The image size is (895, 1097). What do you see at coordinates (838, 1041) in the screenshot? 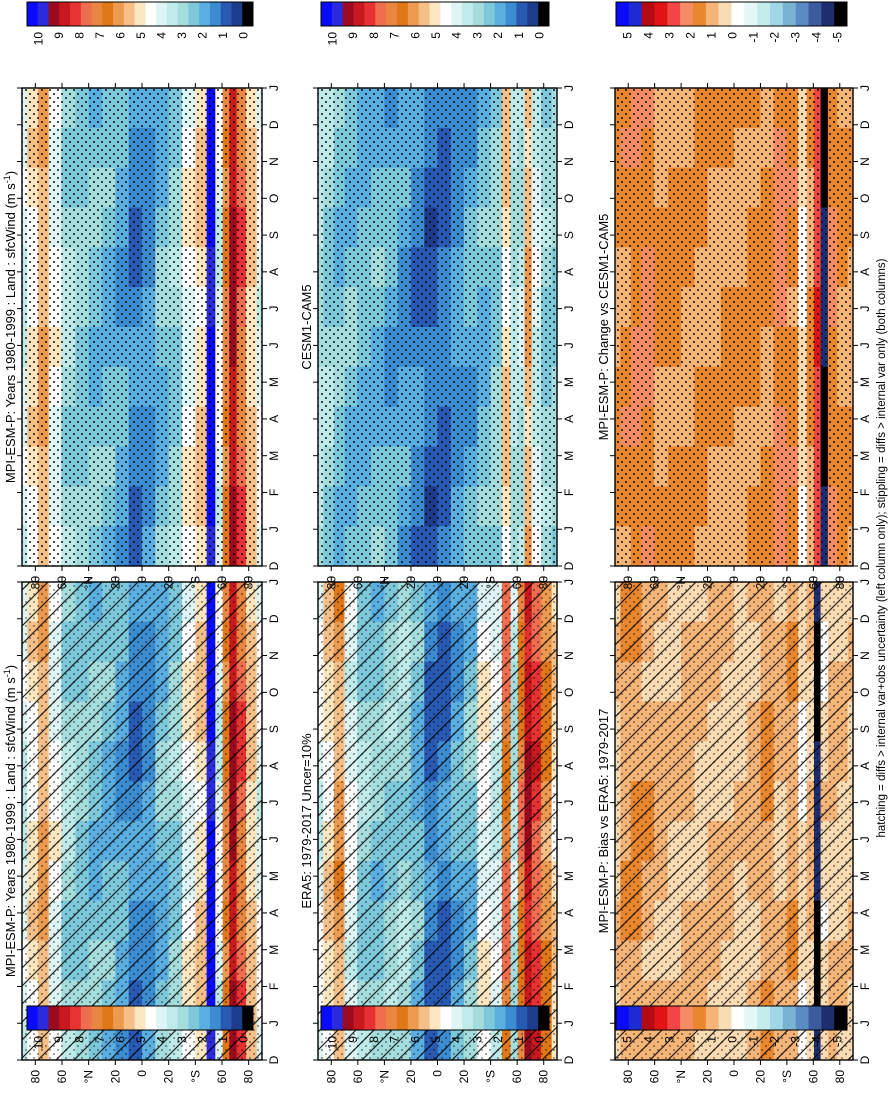
I see `colorbar-label: -5` at bounding box center [838, 1041].